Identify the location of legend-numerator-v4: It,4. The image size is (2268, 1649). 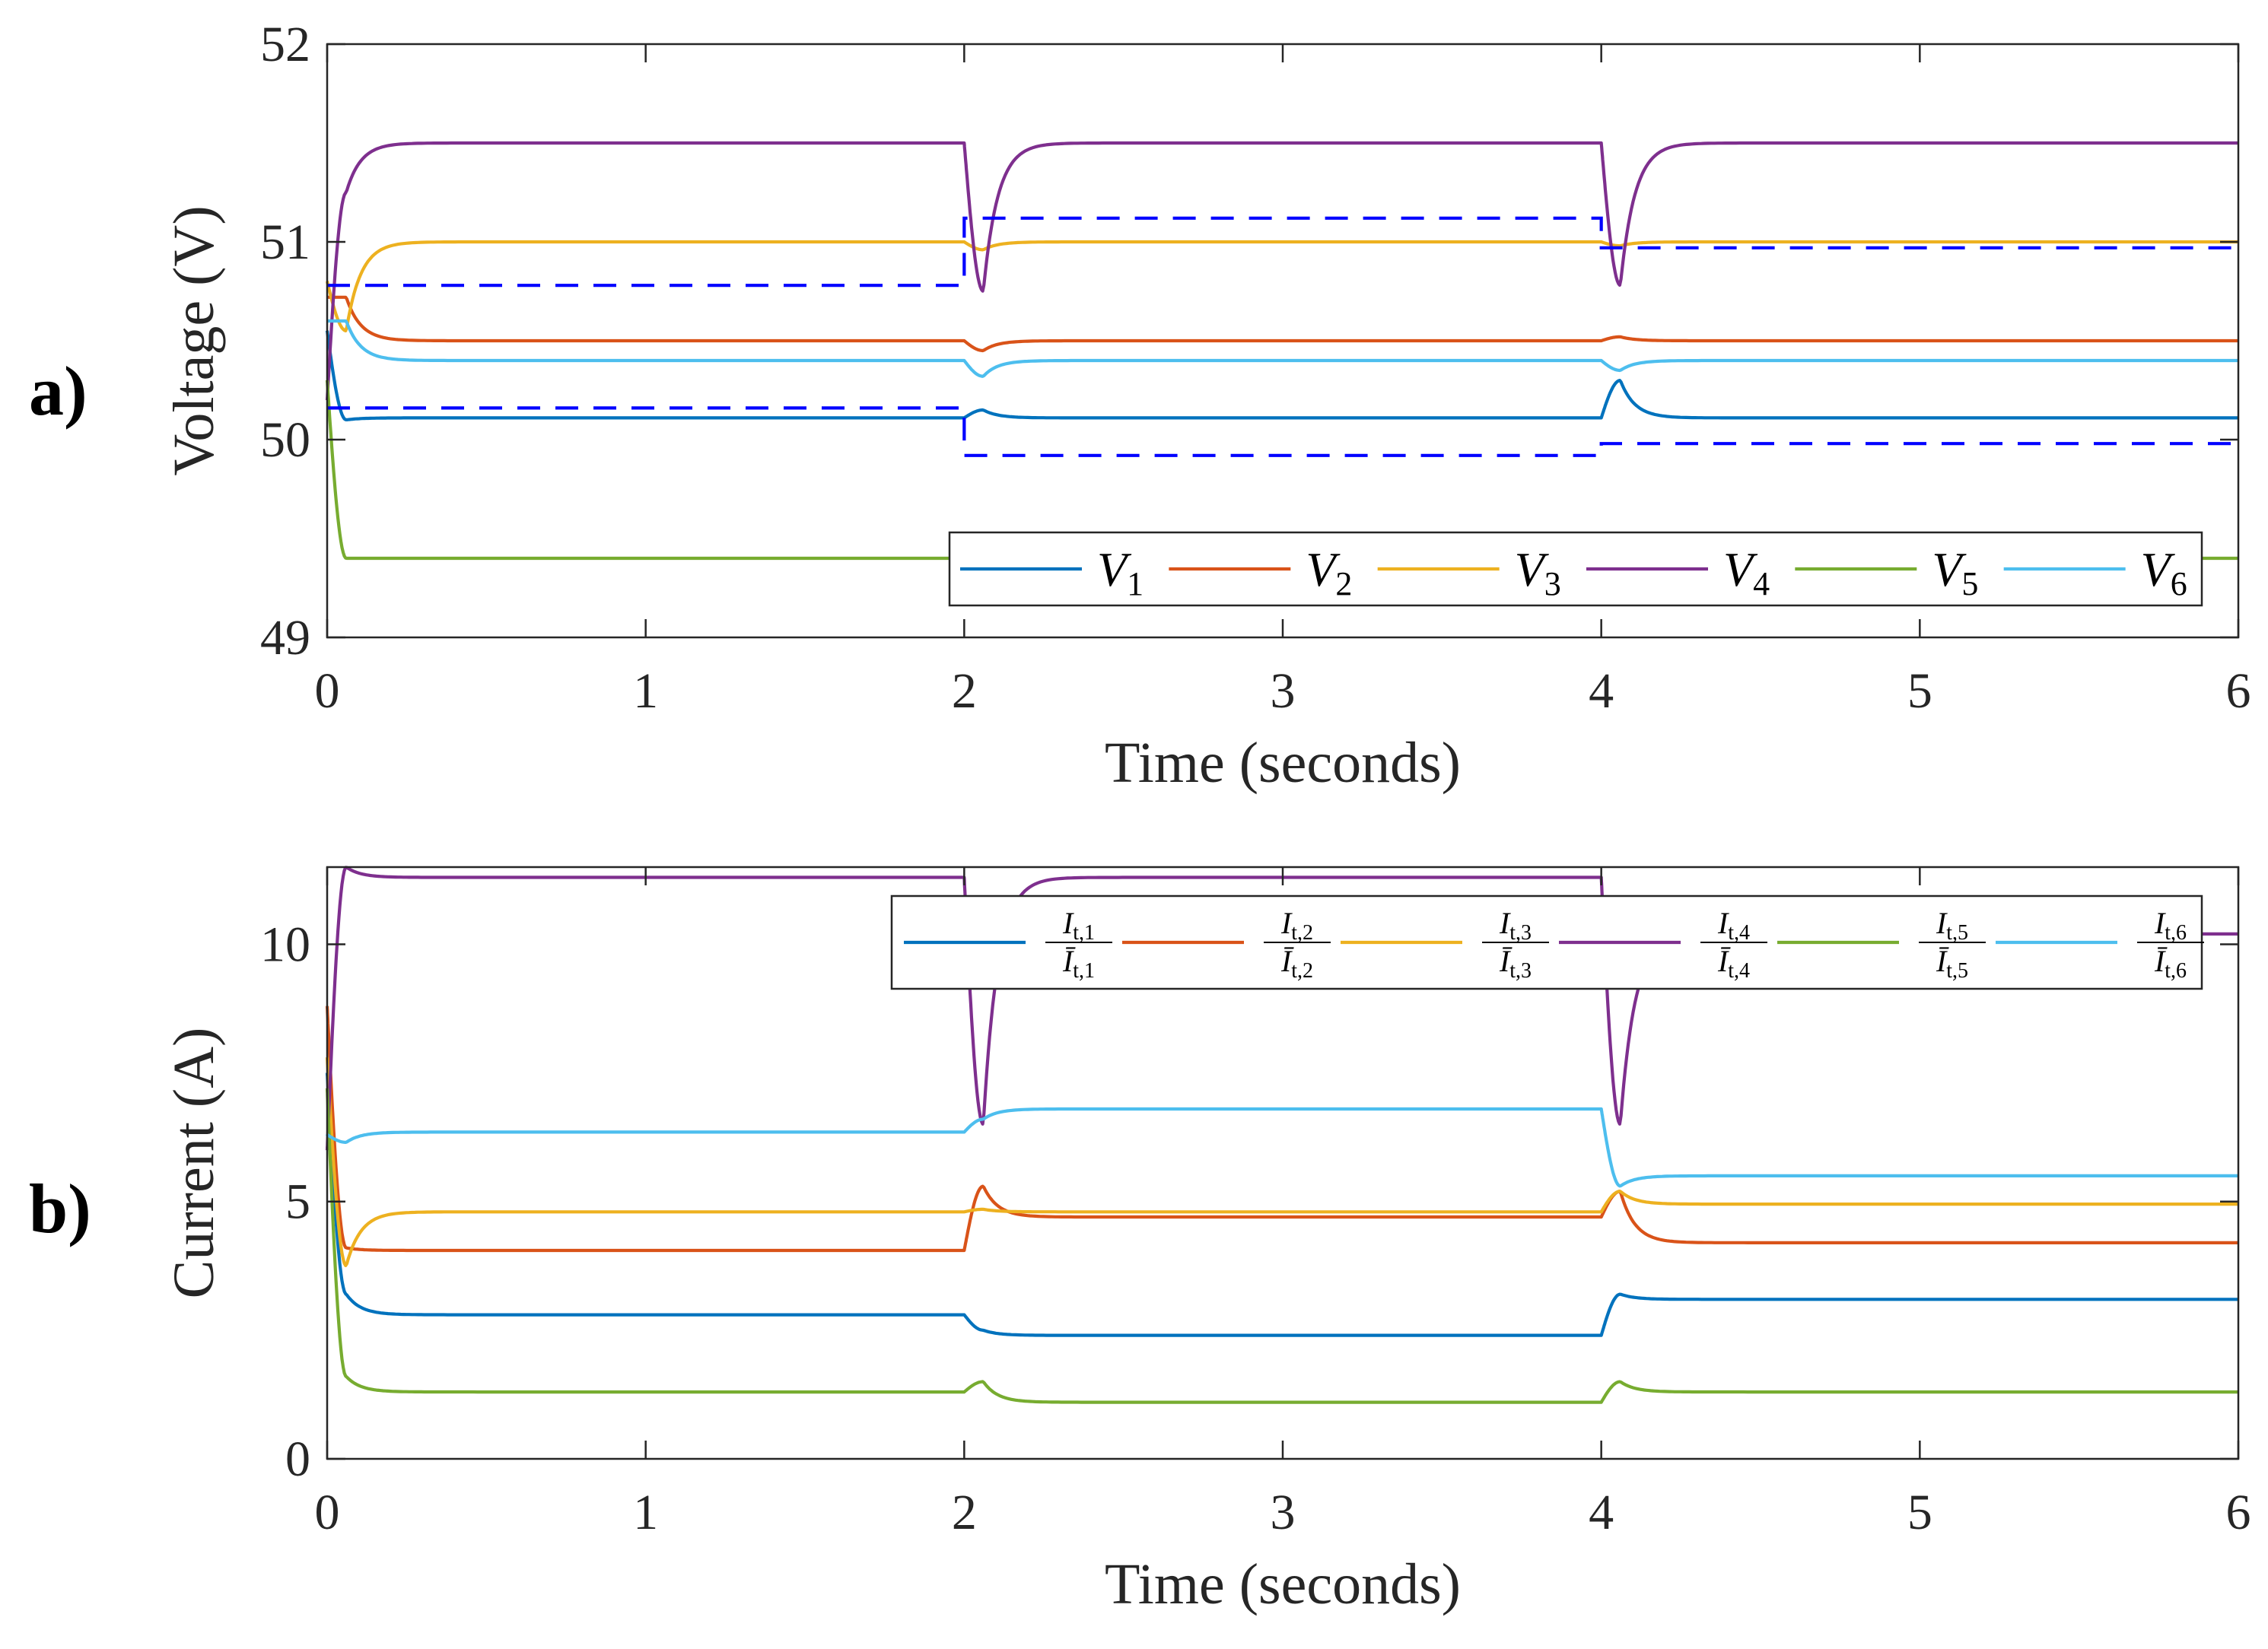
(1733, 925).